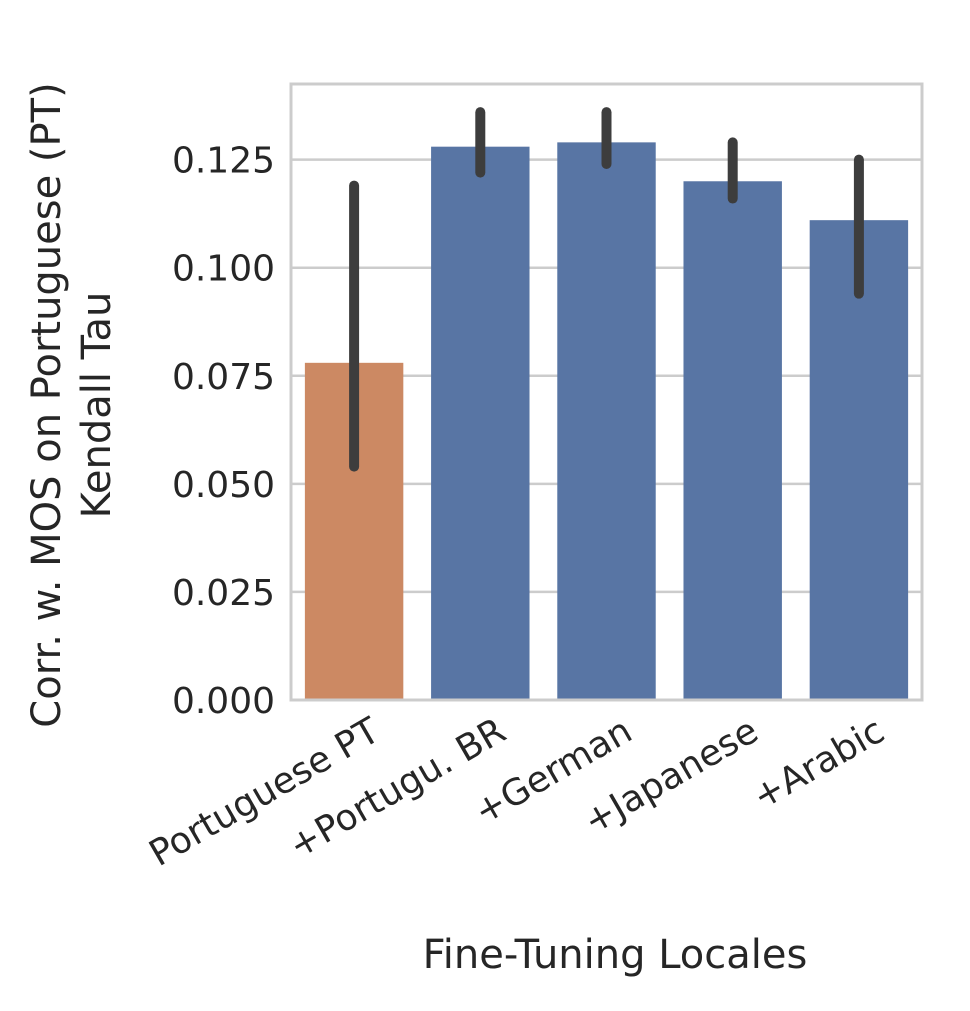  Describe the element at coordinates (615, 955) in the screenshot. I see `x-axis-label: Fine-Tuning Locales` at that location.